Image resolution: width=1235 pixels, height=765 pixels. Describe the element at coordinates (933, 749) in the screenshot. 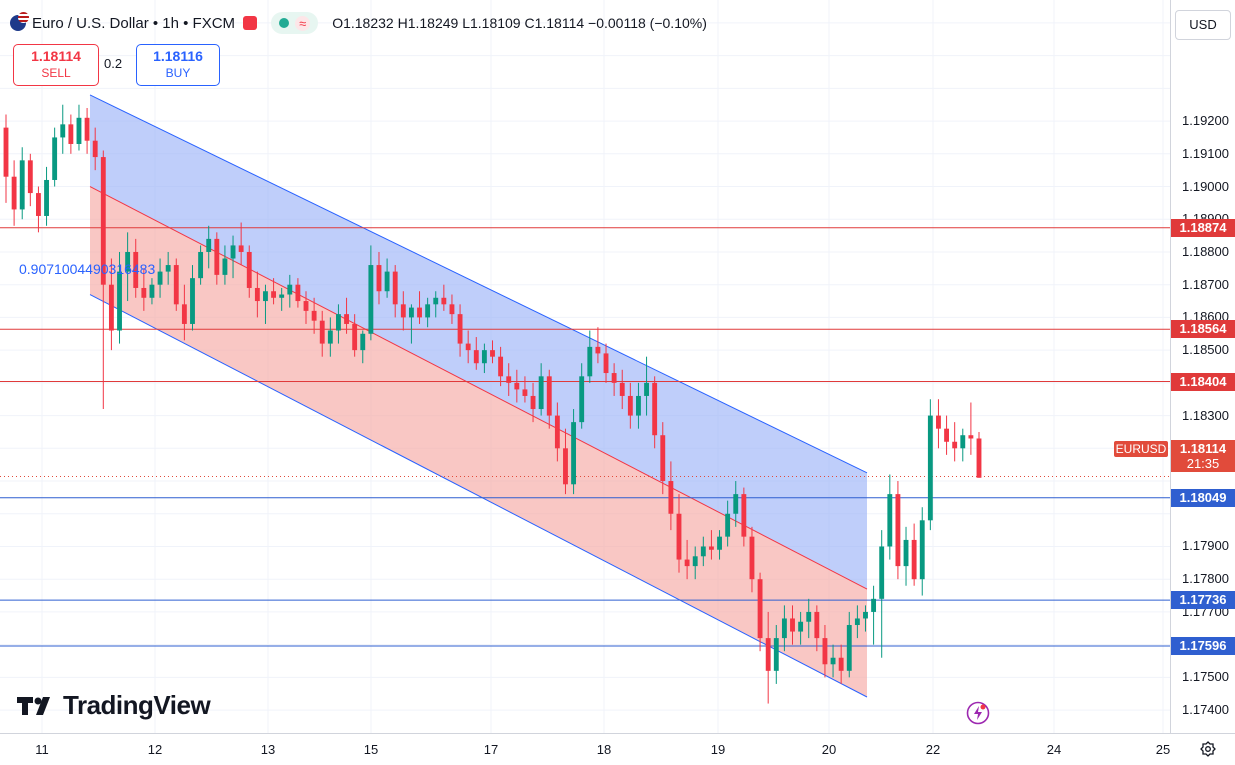

I see `time-tick-label: 22` at that location.